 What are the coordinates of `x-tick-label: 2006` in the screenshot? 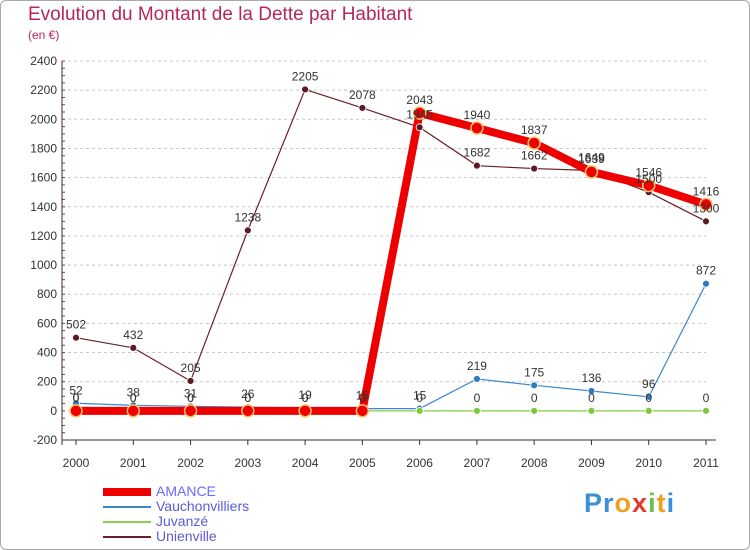 It's located at (419, 463).